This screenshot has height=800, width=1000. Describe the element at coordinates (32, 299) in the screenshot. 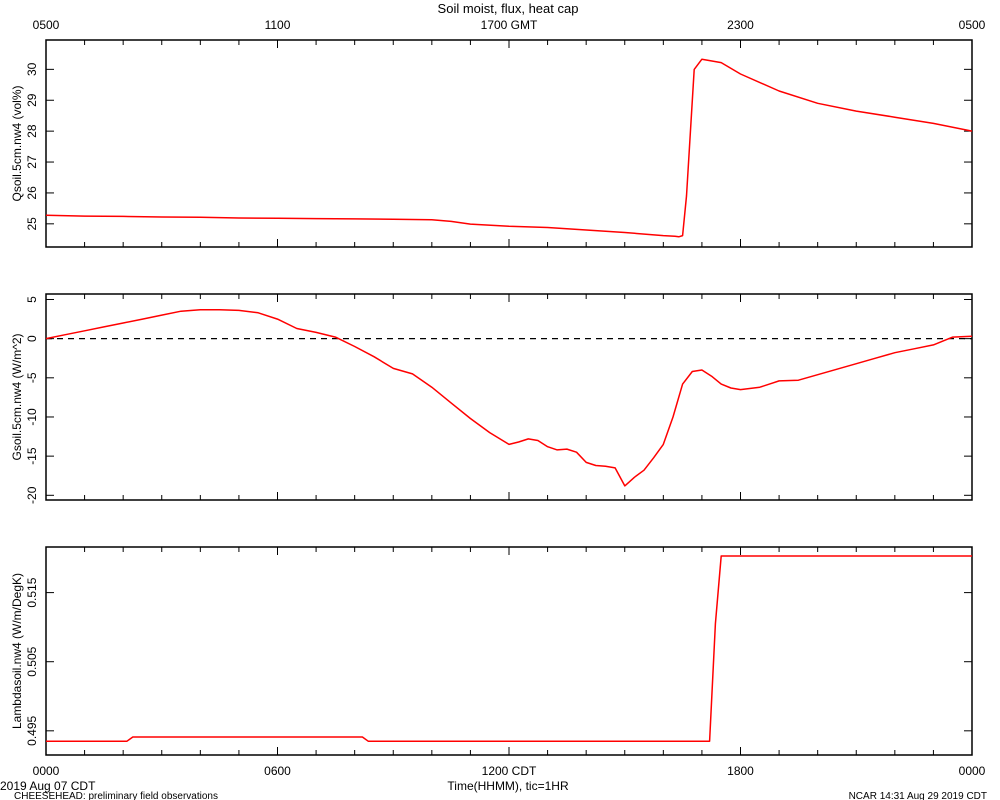

I see `y-tick-label: 5` at that location.